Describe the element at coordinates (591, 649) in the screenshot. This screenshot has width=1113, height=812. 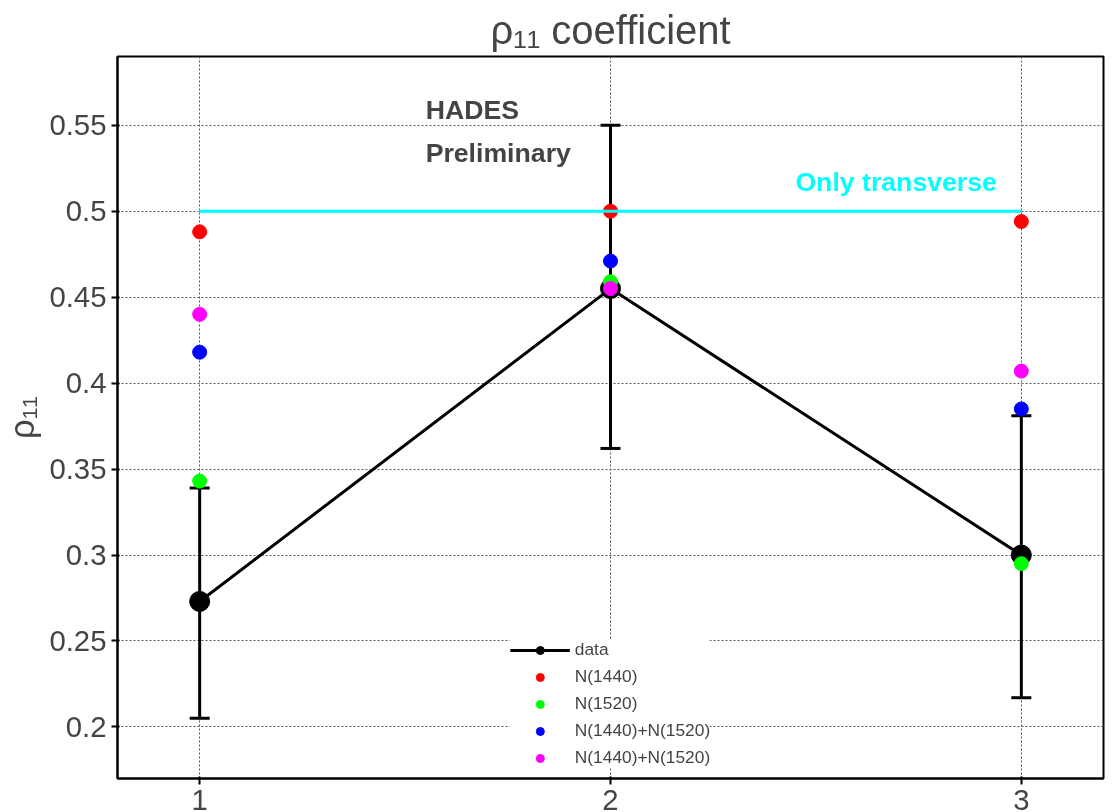
I see `legend-label: data` at that location.